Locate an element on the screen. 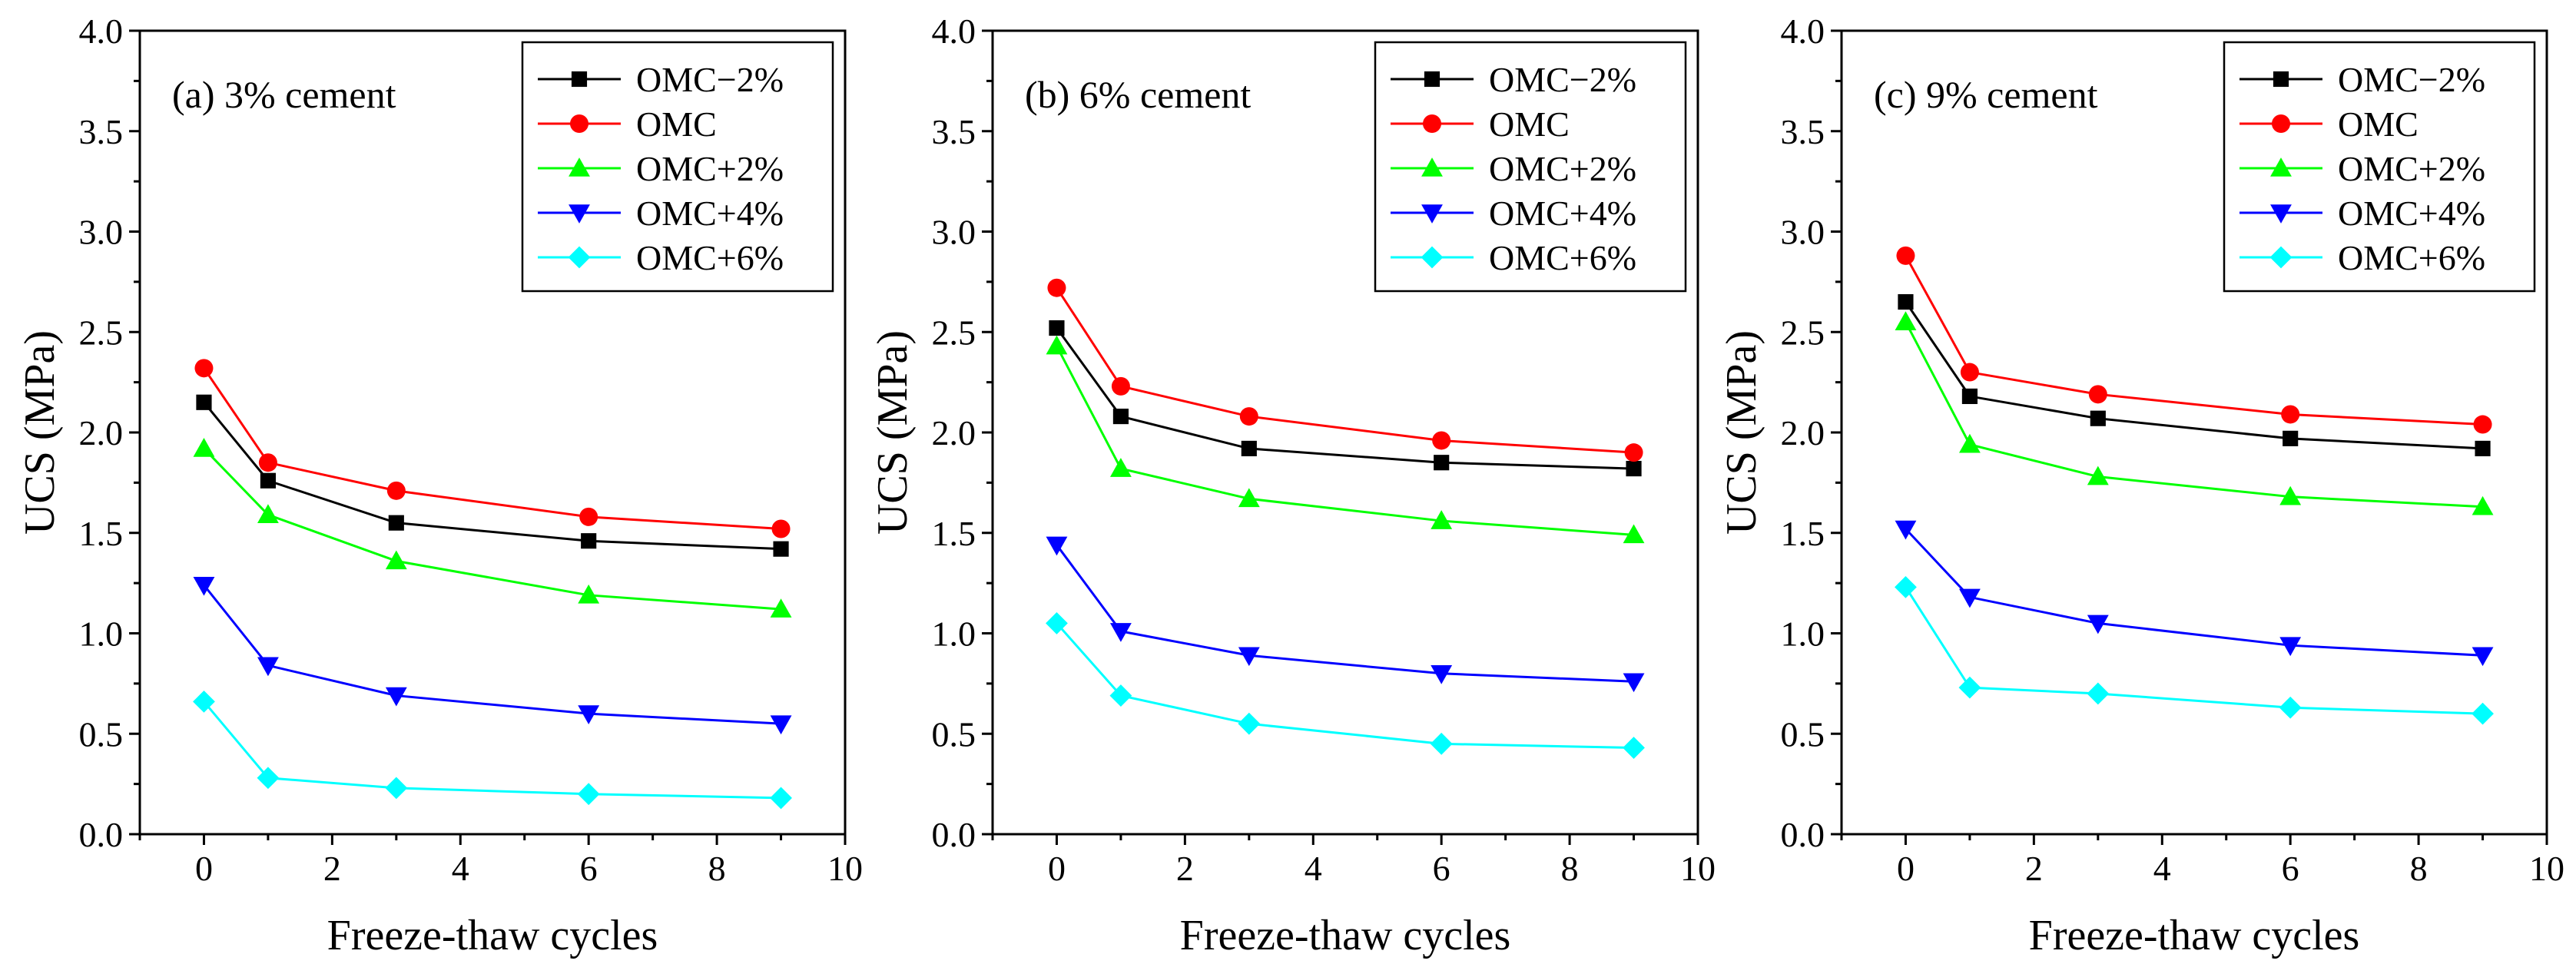 This screenshot has width=2576, height=964. y-tick-label: 4.0 is located at coordinates (101, 31).